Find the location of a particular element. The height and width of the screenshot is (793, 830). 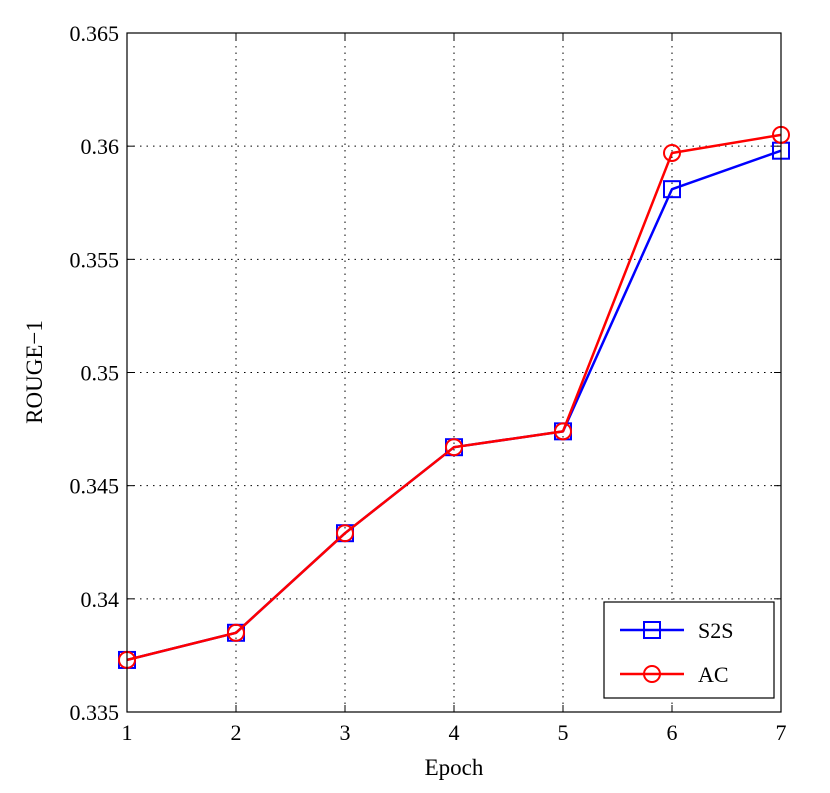

x-tick-label: 1 is located at coordinates (127, 732).